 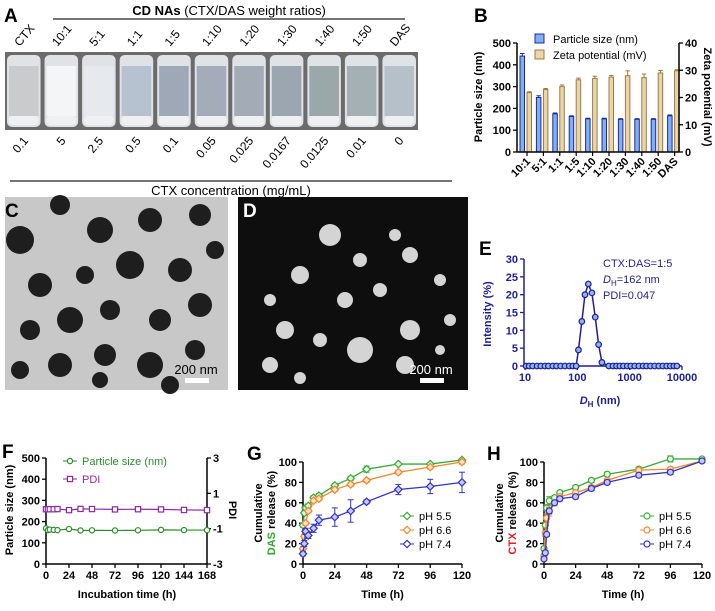 What do you see at coordinates (294, 565) in the screenshot?
I see `y-tick-label: 0` at bounding box center [294, 565].